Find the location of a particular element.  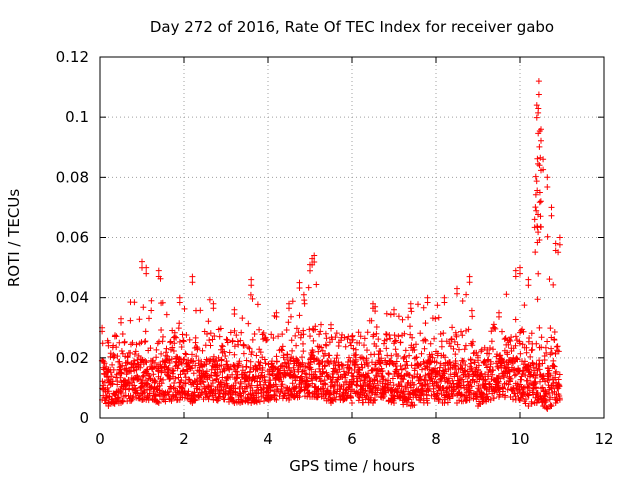

x-tick-label: 2 is located at coordinates (184, 439).